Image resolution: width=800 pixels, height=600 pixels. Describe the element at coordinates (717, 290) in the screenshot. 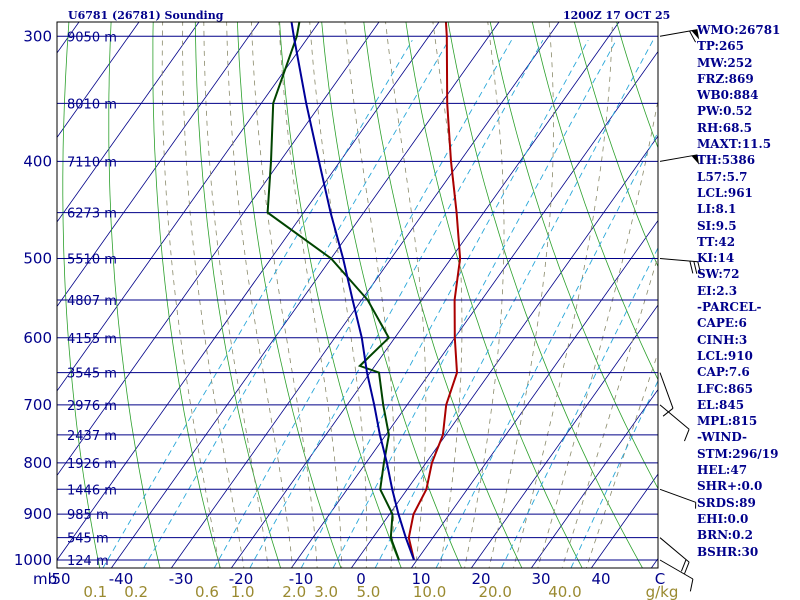

I see `index-item: EI:2.3` at that location.